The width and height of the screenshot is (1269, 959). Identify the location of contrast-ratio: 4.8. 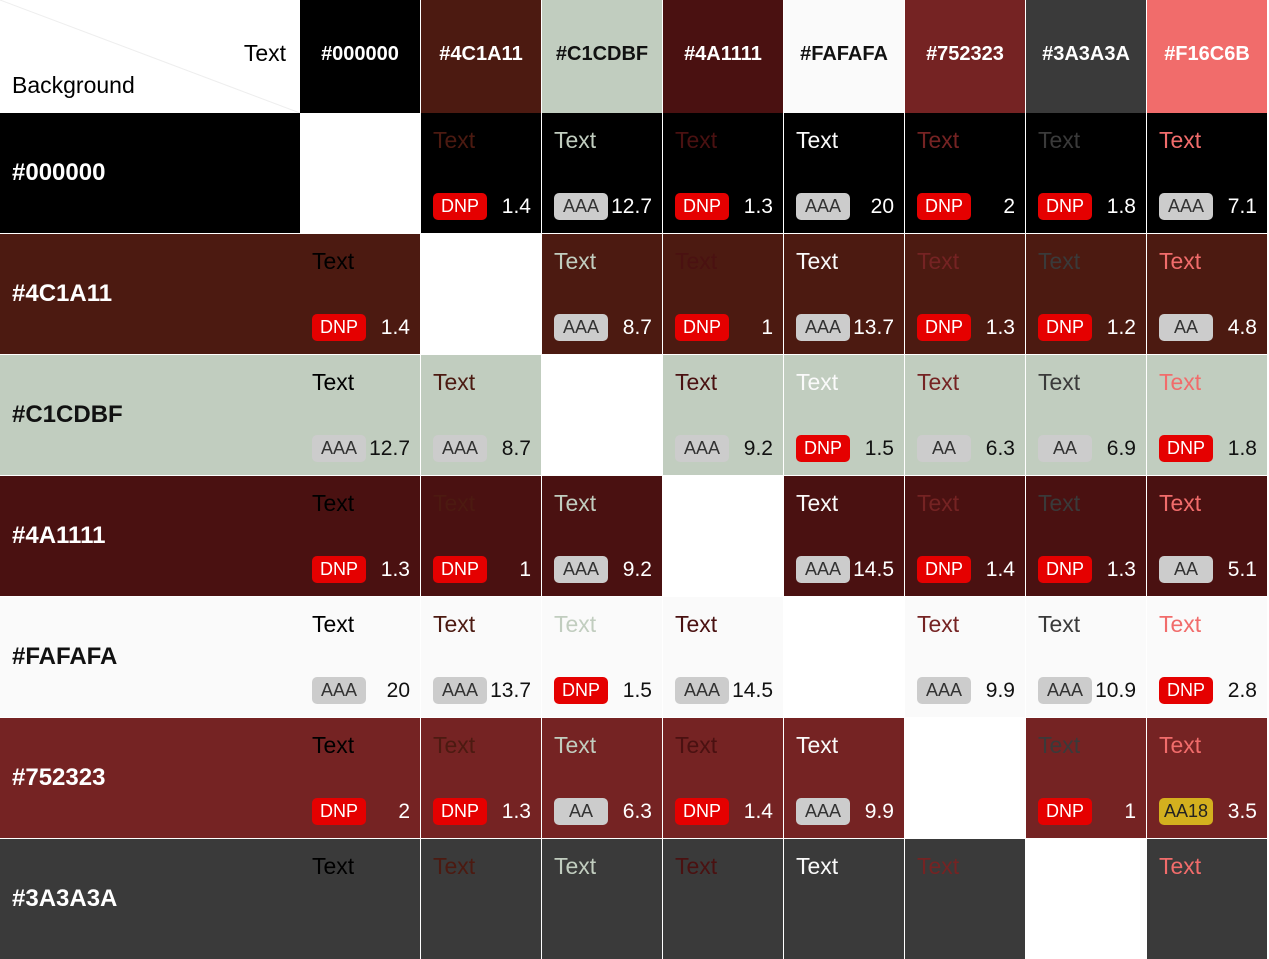
(1242, 327).